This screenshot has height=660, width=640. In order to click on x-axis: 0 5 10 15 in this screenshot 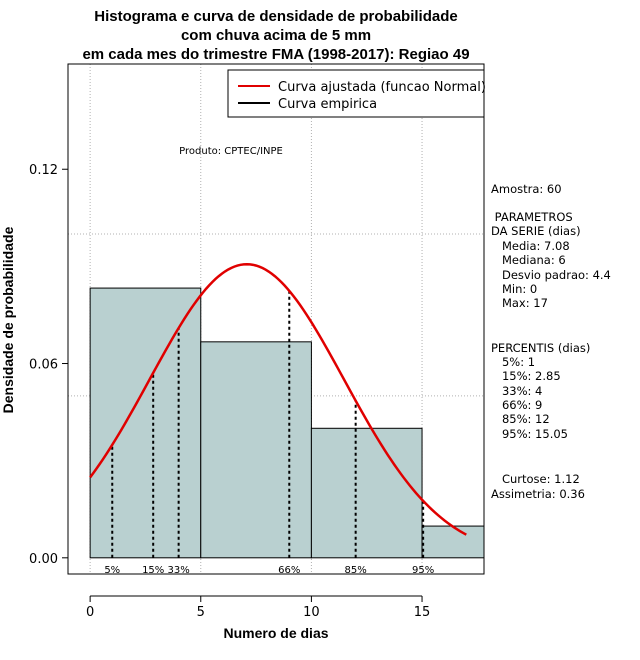, I will do `click(258, 607)`.